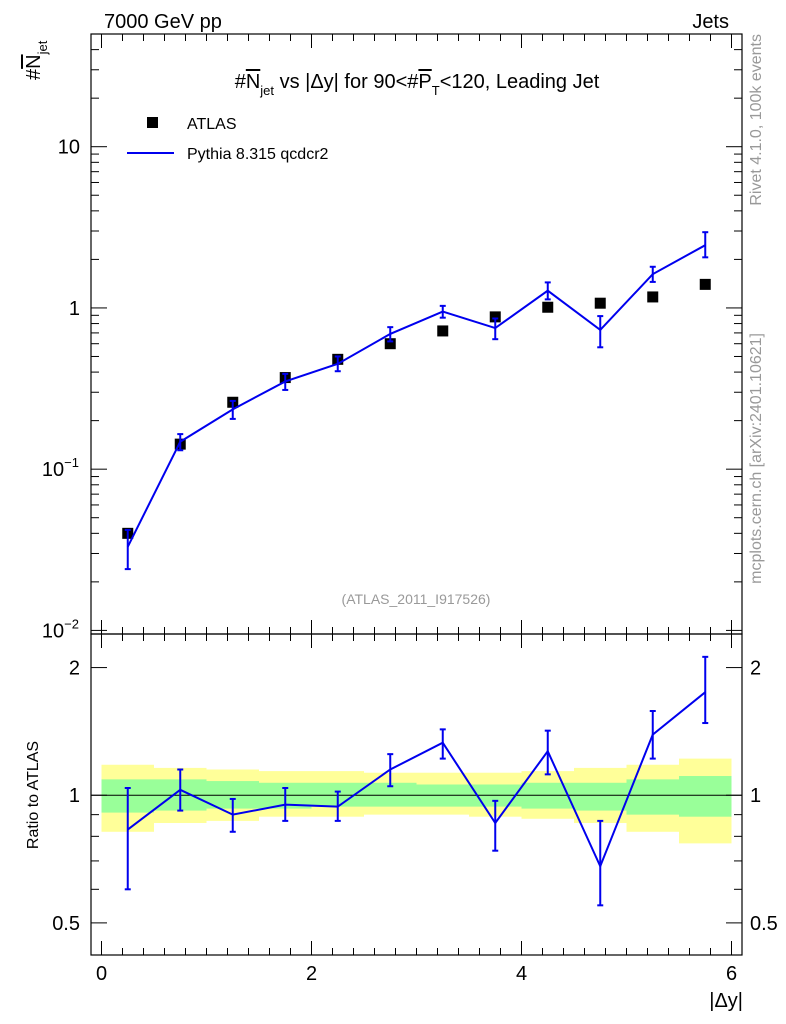 The image size is (786, 1024). Describe the element at coordinates (710, 22) in the screenshot. I see `header-category: Jets` at that location.